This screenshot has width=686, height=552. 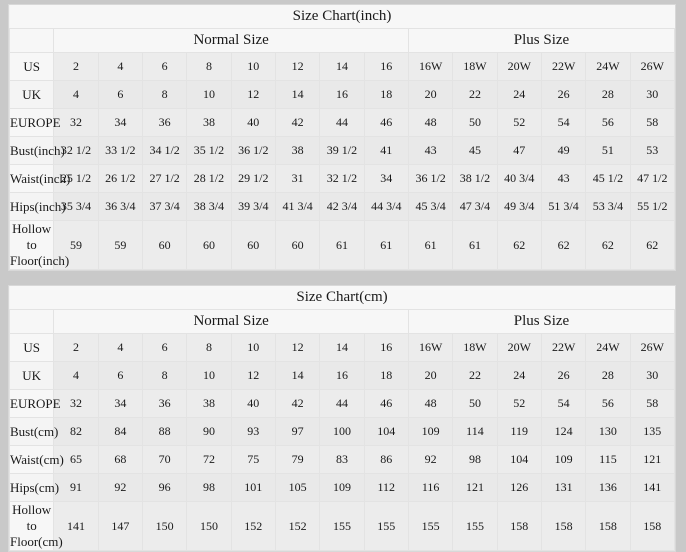 I want to click on table-cell: 22W, so click(x=563, y=347).